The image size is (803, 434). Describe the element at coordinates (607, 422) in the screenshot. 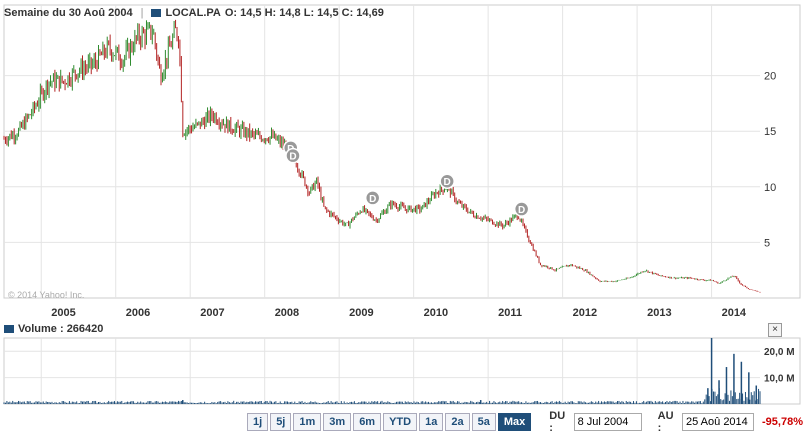

I see `from-date-input` at that location.